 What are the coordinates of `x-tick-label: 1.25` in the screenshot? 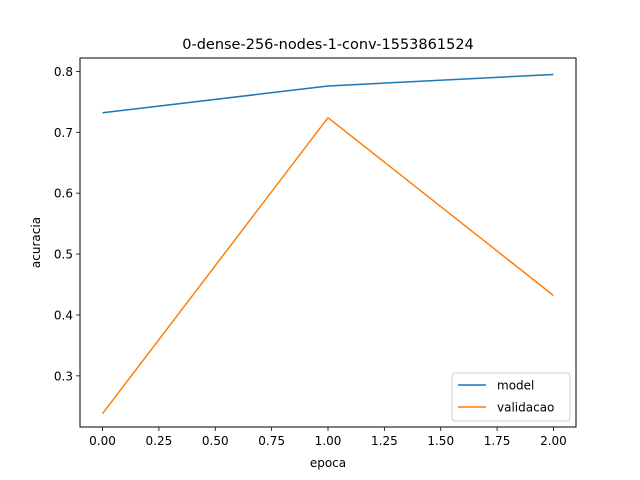 It's located at (384, 441).